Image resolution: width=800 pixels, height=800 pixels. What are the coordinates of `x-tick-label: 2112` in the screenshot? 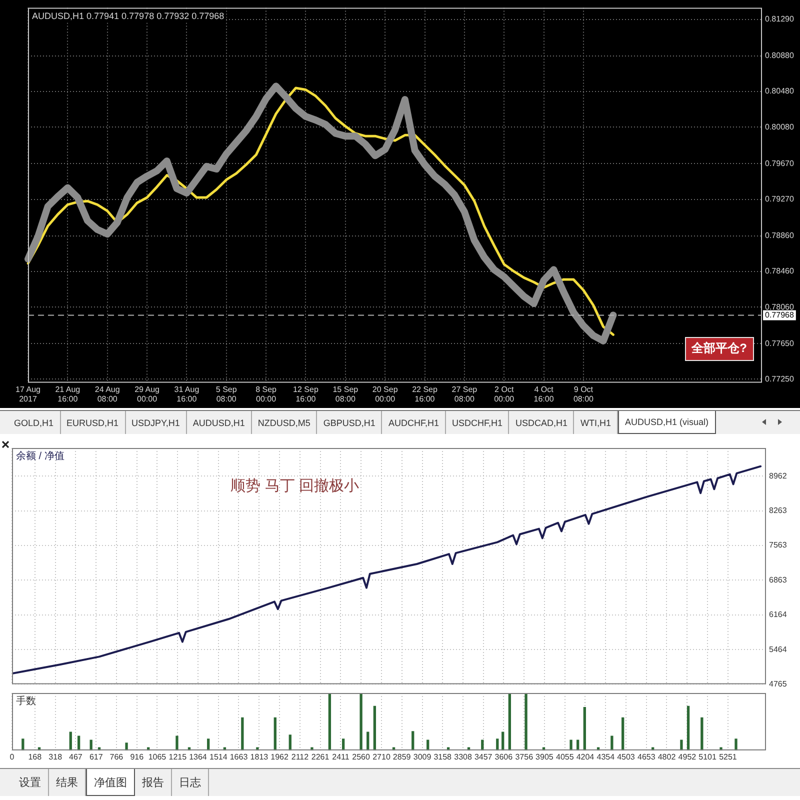 It's located at (300, 757).